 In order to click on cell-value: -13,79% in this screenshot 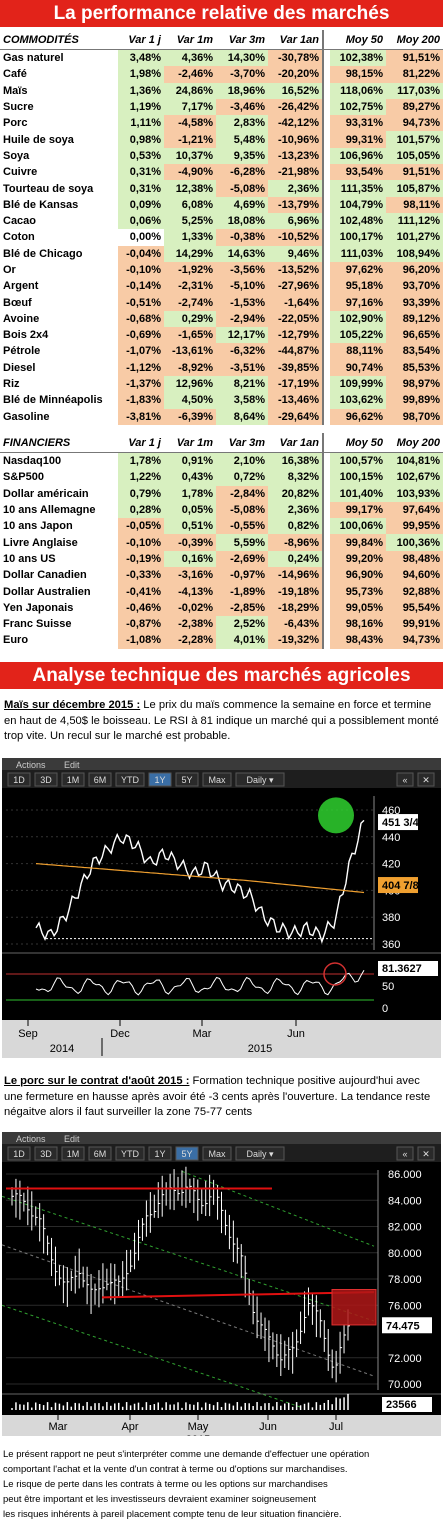, I will do `click(295, 204)`.